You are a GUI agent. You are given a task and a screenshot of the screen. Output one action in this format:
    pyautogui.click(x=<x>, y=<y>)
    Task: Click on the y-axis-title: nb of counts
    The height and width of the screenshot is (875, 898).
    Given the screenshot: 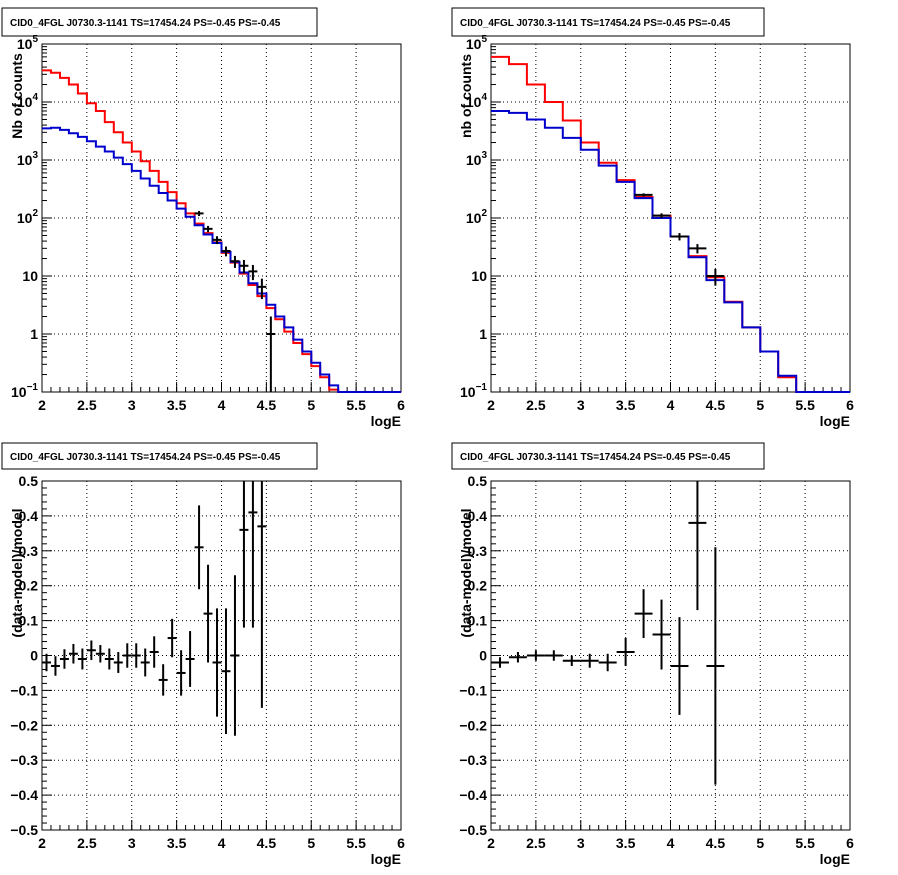 What is the action you would take?
    pyautogui.click(x=466, y=96)
    